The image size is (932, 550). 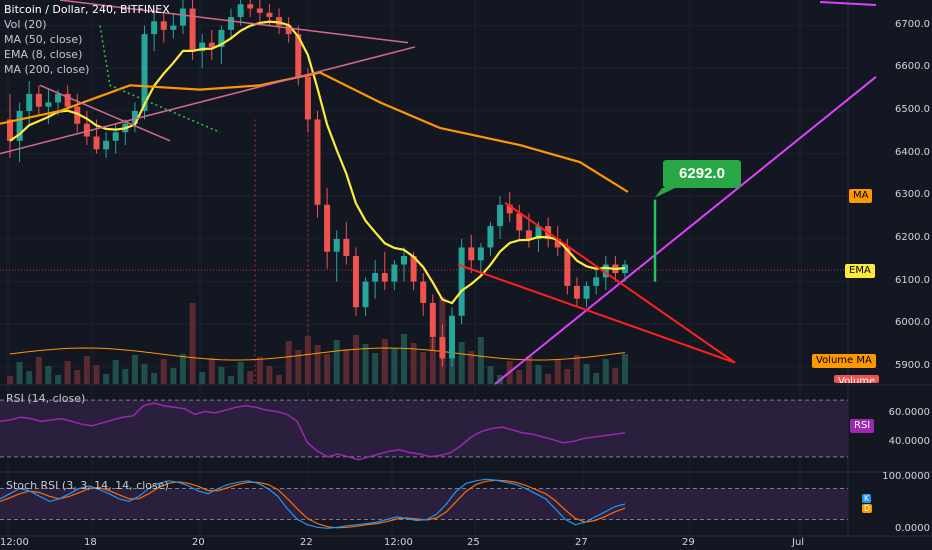 I want to click on legend-vol: Vol (20), so click(x=25, y=24).